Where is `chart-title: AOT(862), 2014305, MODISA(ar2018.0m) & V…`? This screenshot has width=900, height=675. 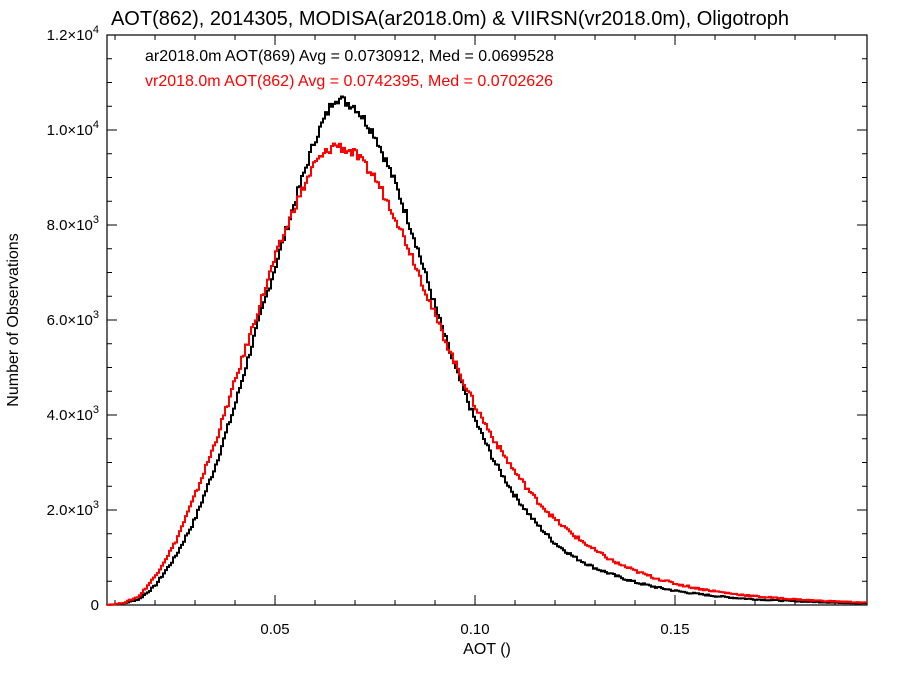
chart-title: AOT(862), 2014305, MODISA(ar2018.0m) & V… is located at coordinates (450, 19).